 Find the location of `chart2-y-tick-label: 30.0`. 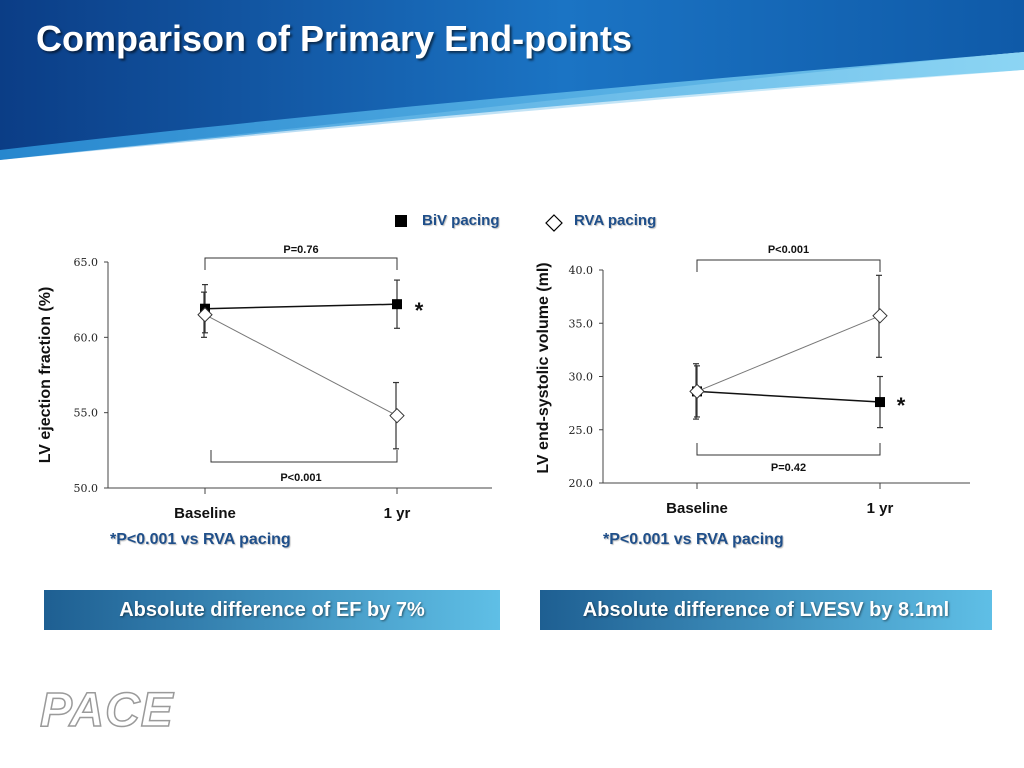

chart2-y-tick-label: 30.0 is located at coordinates (581, 377).